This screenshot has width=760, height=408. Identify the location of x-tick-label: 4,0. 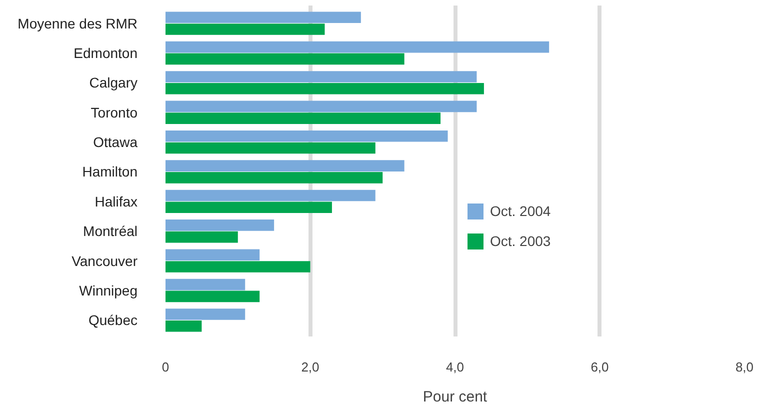
(455, 367).